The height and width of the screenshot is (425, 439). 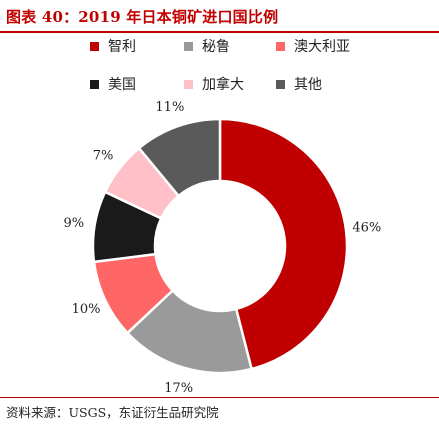 What do you see at coordinates (280, 84) in the screenshot?
I see `legend-swatch-other` at bounding box center [280, 84].